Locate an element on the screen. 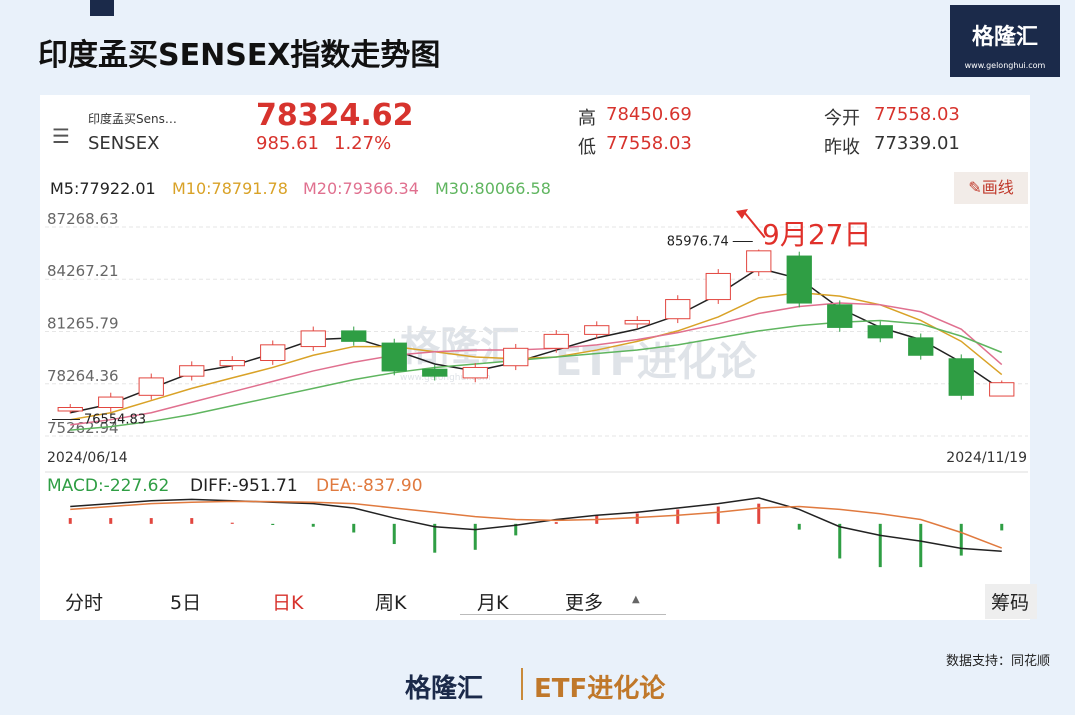  legend-entry: MACD:-227.62 is located at coordinates (108, 486).